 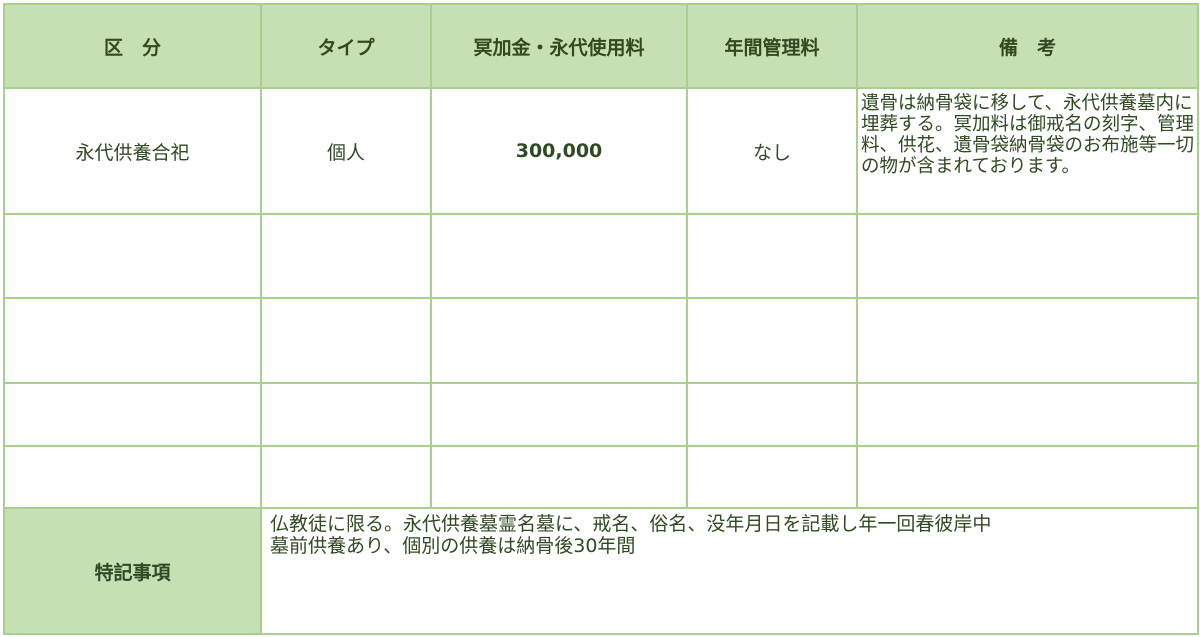 What do you see at coordinates (132, 571) in the screenshot?
I see `special-notes-label: 特記事項` at bounding box center [132, 571].